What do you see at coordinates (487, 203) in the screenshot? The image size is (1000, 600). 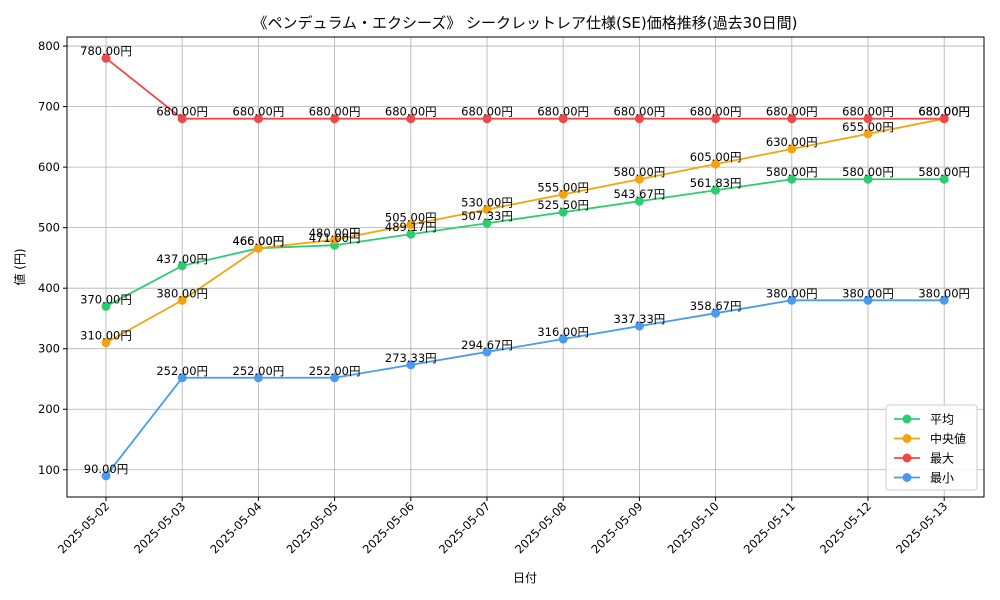 I see `data-label: 530.00円` at bounding box center [487, 203].